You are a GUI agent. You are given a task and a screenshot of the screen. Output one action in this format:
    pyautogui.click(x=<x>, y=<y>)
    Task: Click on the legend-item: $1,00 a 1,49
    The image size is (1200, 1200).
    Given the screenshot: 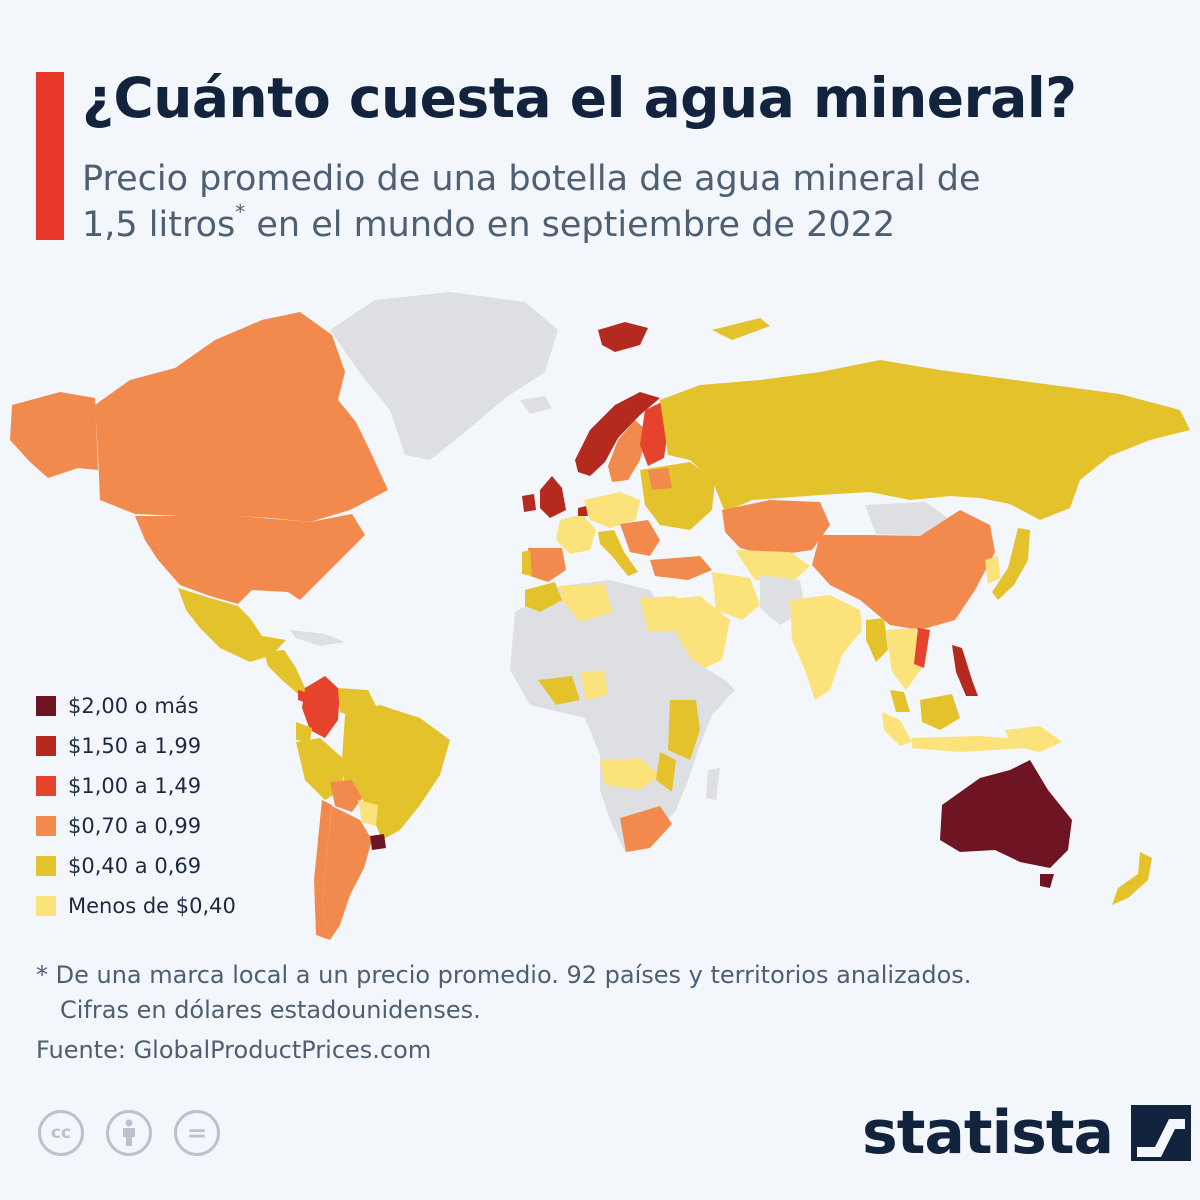 What is the action you would take?
    pyautogui.click(x=136, y=786)
    